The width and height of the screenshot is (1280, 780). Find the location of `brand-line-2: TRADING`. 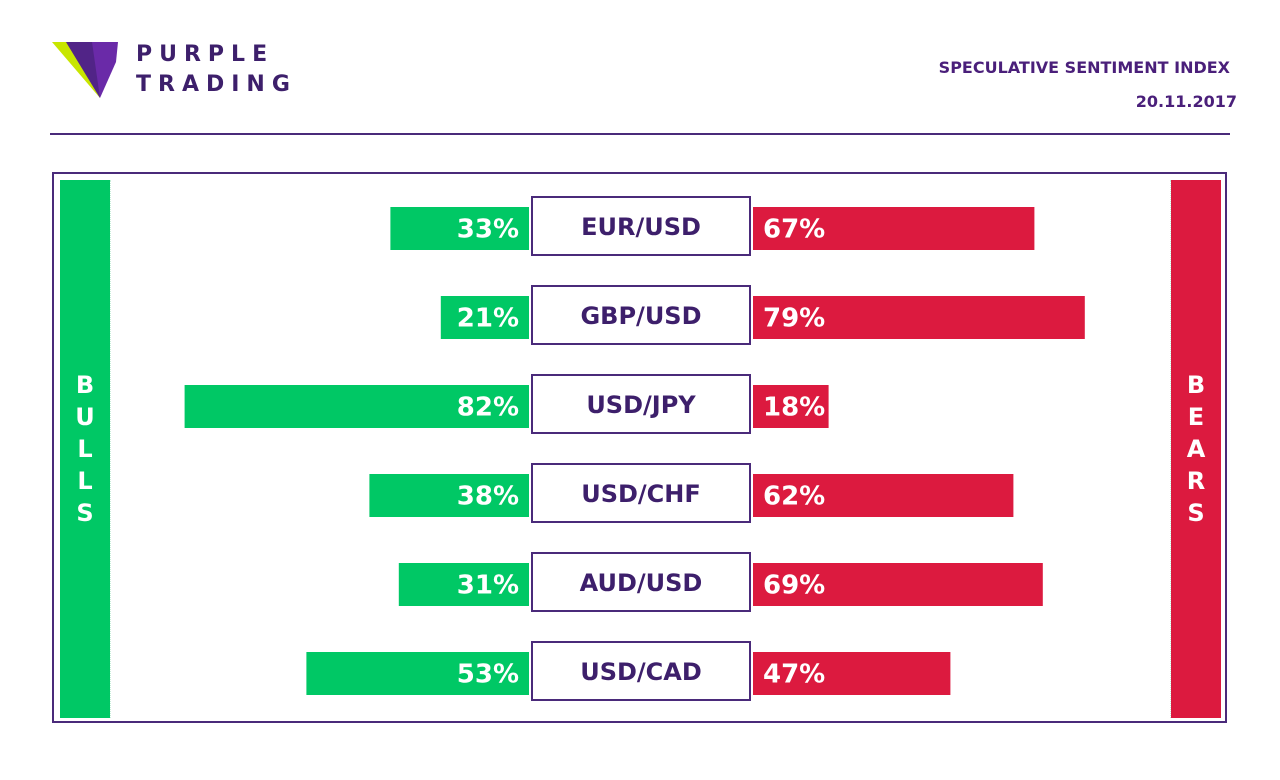

brand-line-2: TRADING is located at coordinates (216, 84).